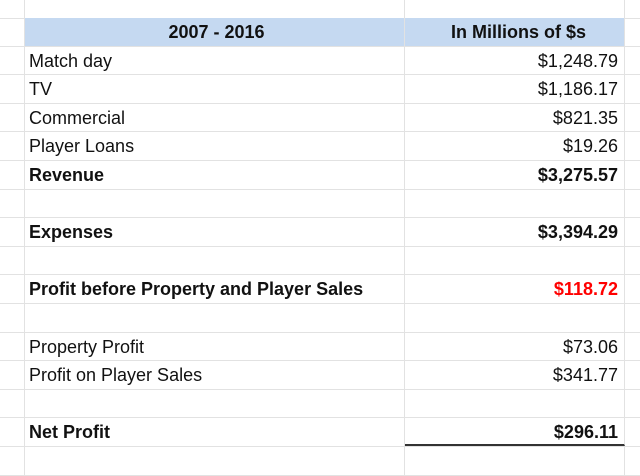 This screenshot has width=640, height=476. I want to click on table-row: Commercial $821.35, so click(320, 118).